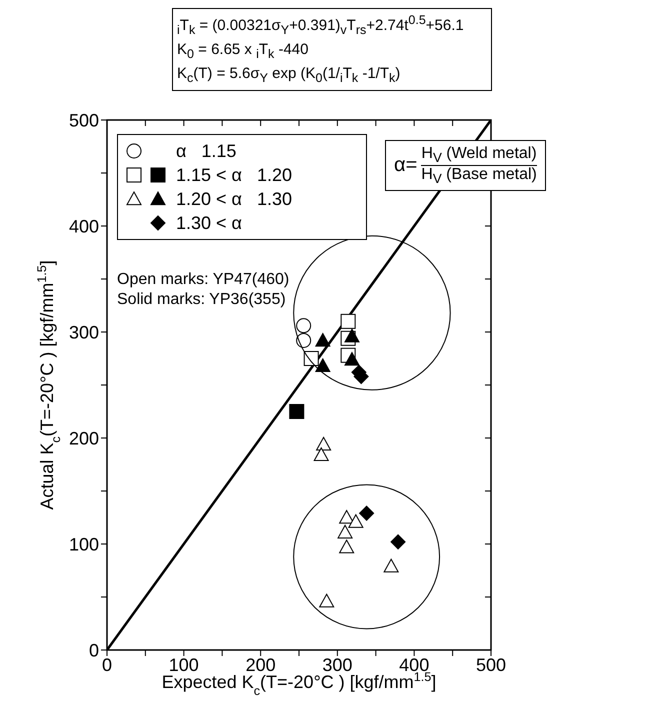  Describe the element at coordinates (201, 299) in the screenshot. I see `annotation: Solid marks: YP36(355)` at that location.